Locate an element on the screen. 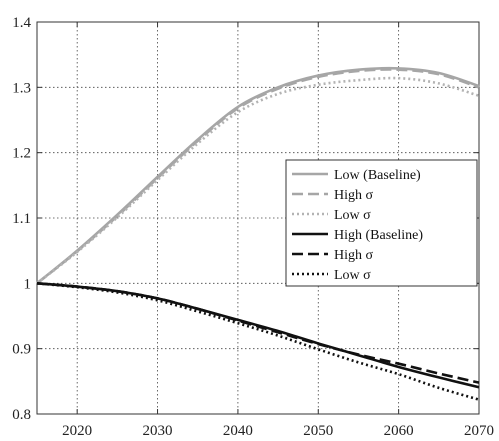  y-tick-label: 0.8 is located at coordinates (21, 415).